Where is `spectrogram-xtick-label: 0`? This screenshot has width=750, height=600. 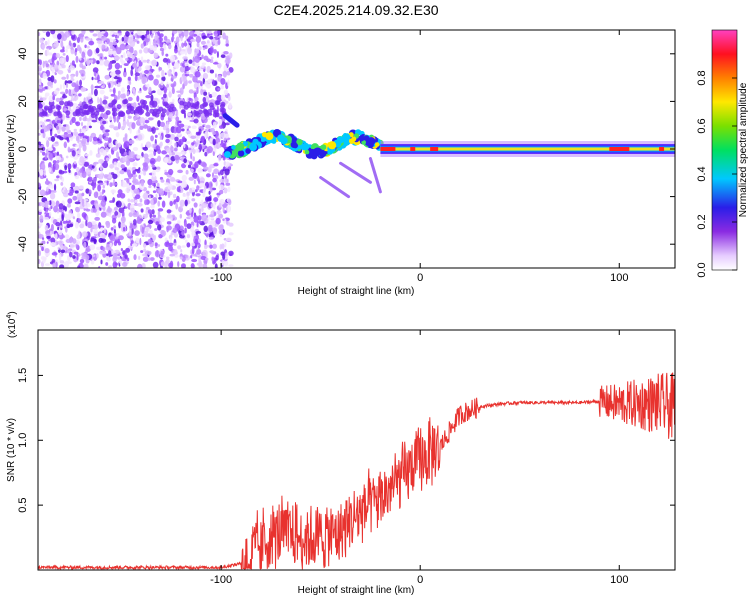 spectrogram-xtick-label: 0 is located at coordinates (420, 278).